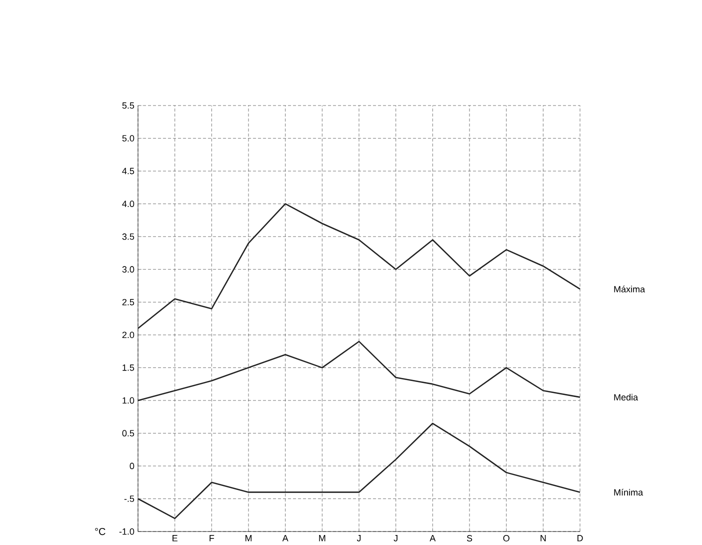 Image resolution: width=702 pixels, height=545 pixels. What do you see at coordinates (469, 538) in the screenshot?
I see `x-tick-label: S` at bounding box center [469, 538].